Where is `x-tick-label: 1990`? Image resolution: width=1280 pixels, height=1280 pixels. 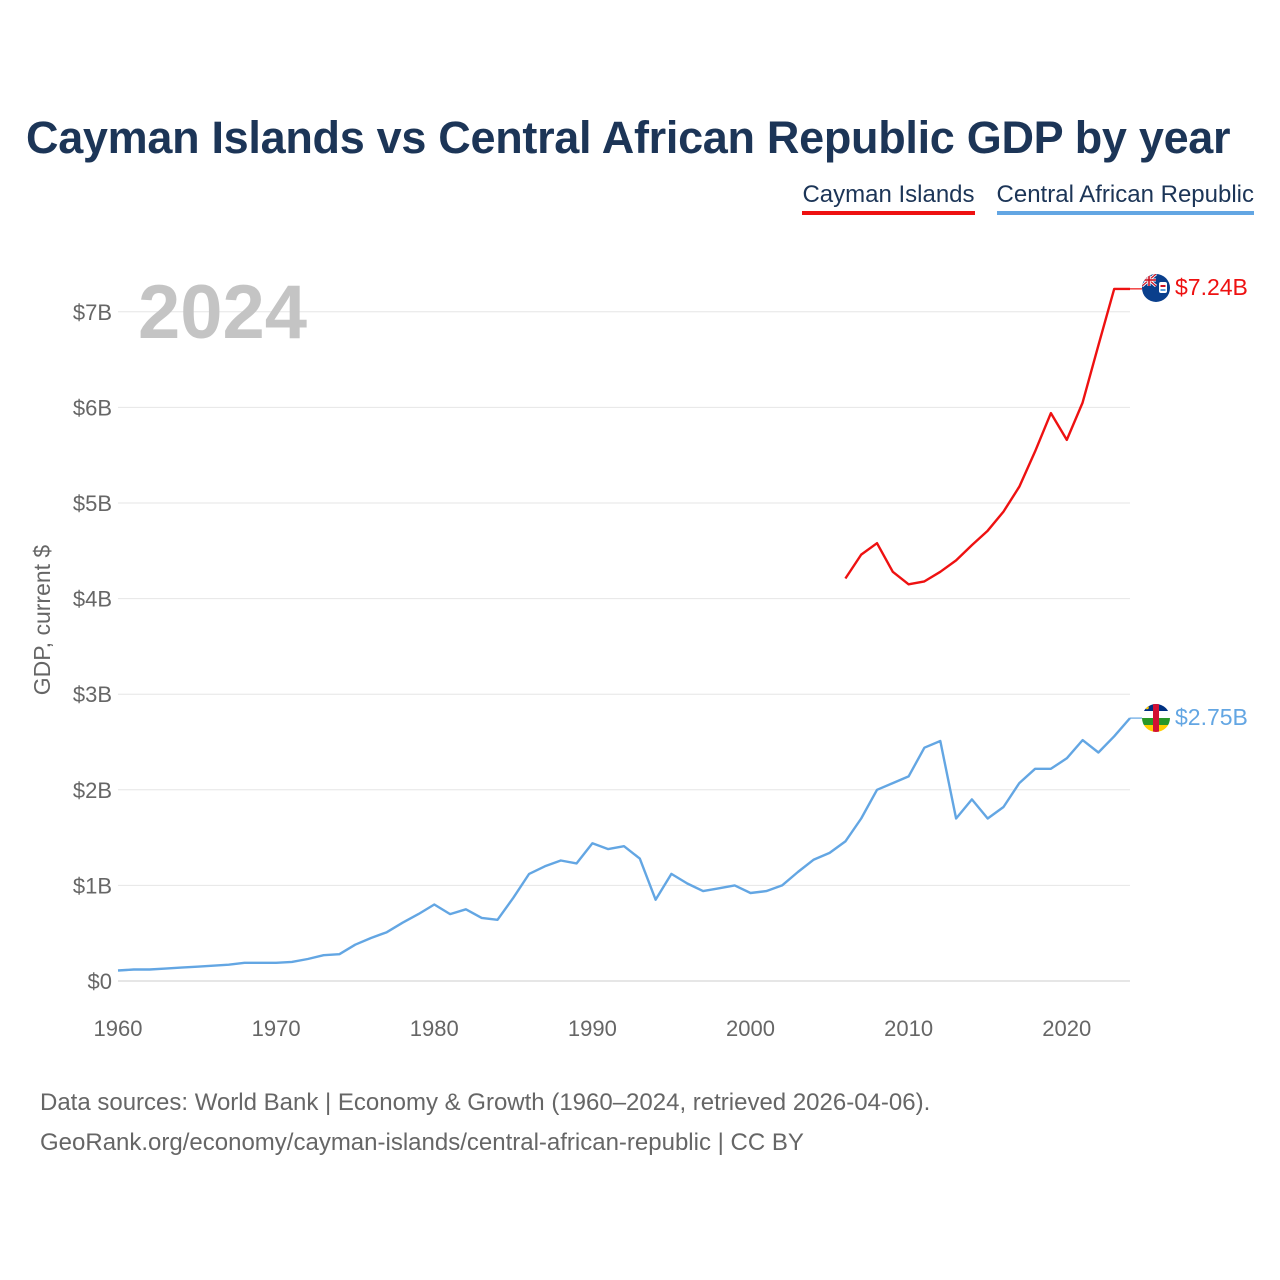
x-tick-label: 1990 is located at coordinates (592, 1028).